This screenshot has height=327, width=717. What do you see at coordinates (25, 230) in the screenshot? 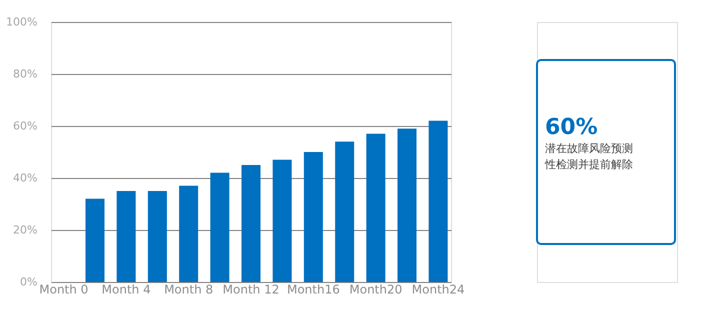
I see `y-tick-label: 20%` at bounding box center [25, 230].